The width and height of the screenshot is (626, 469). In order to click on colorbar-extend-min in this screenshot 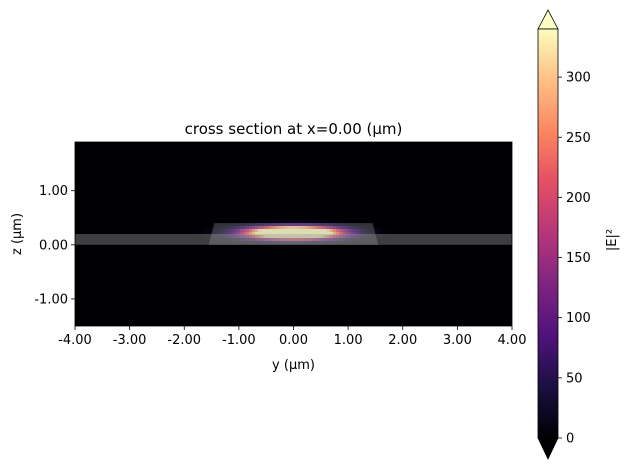, I will do `click(548, 448)`.